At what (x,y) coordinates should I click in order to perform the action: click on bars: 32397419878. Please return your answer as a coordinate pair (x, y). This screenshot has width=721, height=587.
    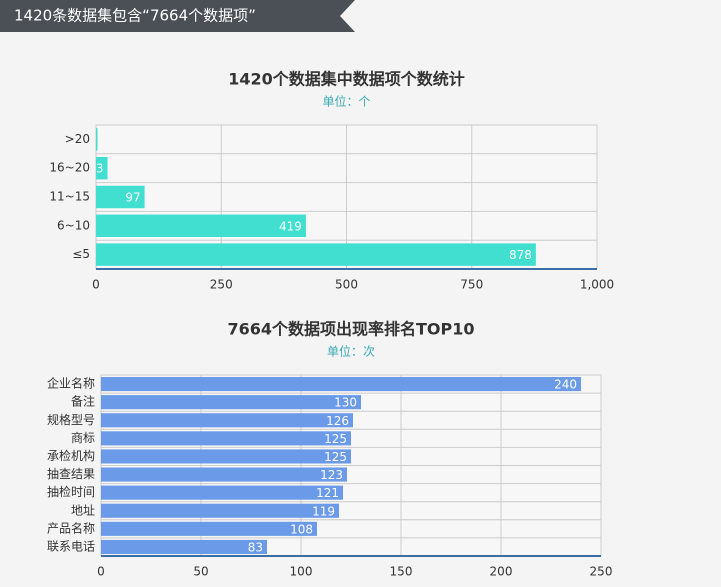
    Looking at the image, I should click on (312, 197).